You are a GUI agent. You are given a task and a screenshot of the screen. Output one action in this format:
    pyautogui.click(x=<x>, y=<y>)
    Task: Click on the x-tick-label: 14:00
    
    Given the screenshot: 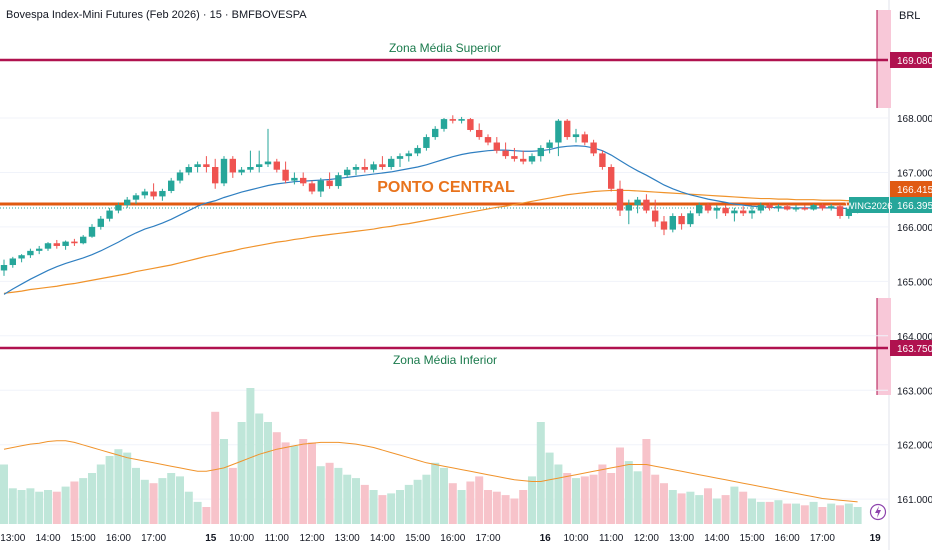 What is the action you would take?
    pyautogui.click(x=716, y=538)
    